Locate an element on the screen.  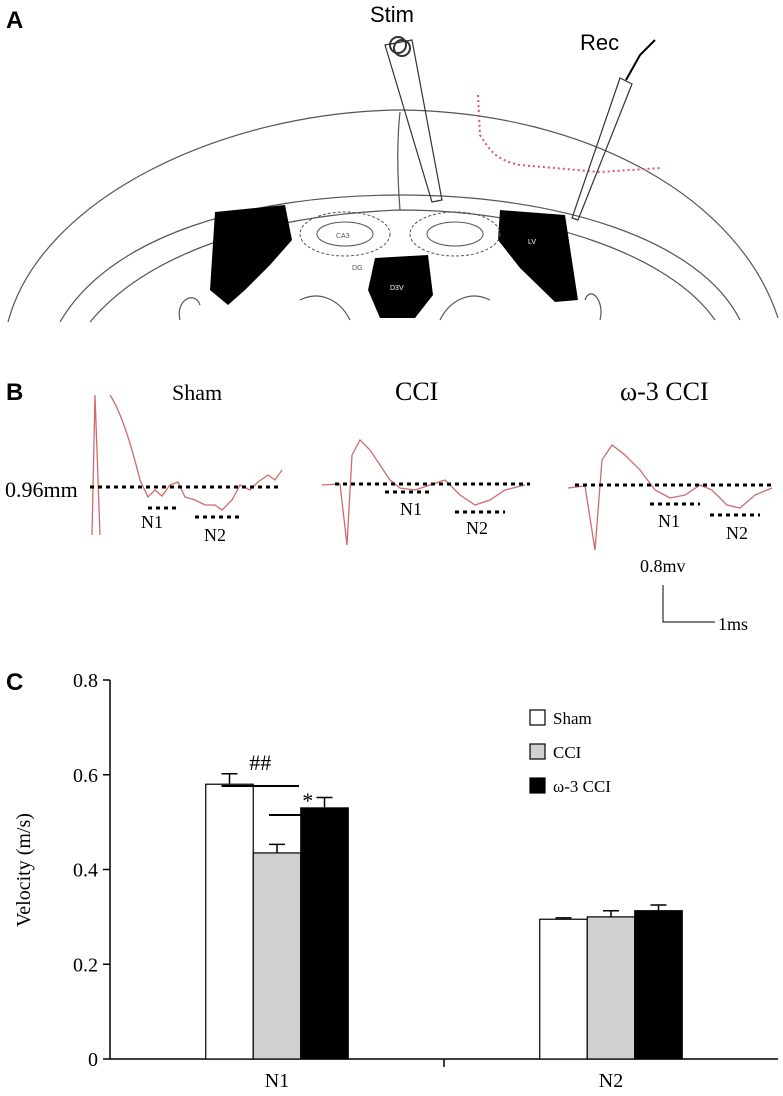
y-axis-label: Velocity (m/s) is located at coordinates (24, 870).